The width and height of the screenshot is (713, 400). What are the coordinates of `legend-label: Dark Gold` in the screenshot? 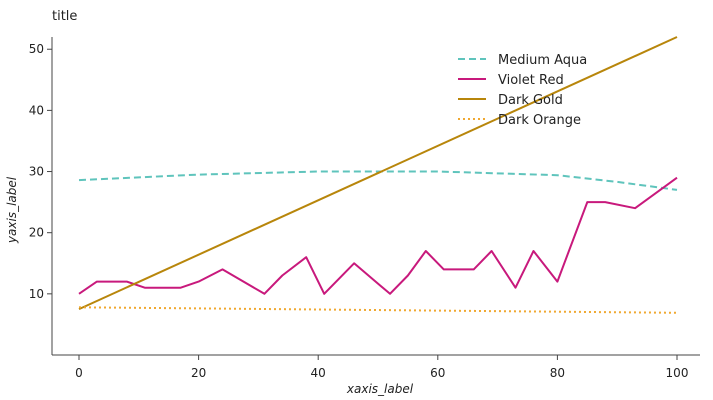 It's located at (530, 100).